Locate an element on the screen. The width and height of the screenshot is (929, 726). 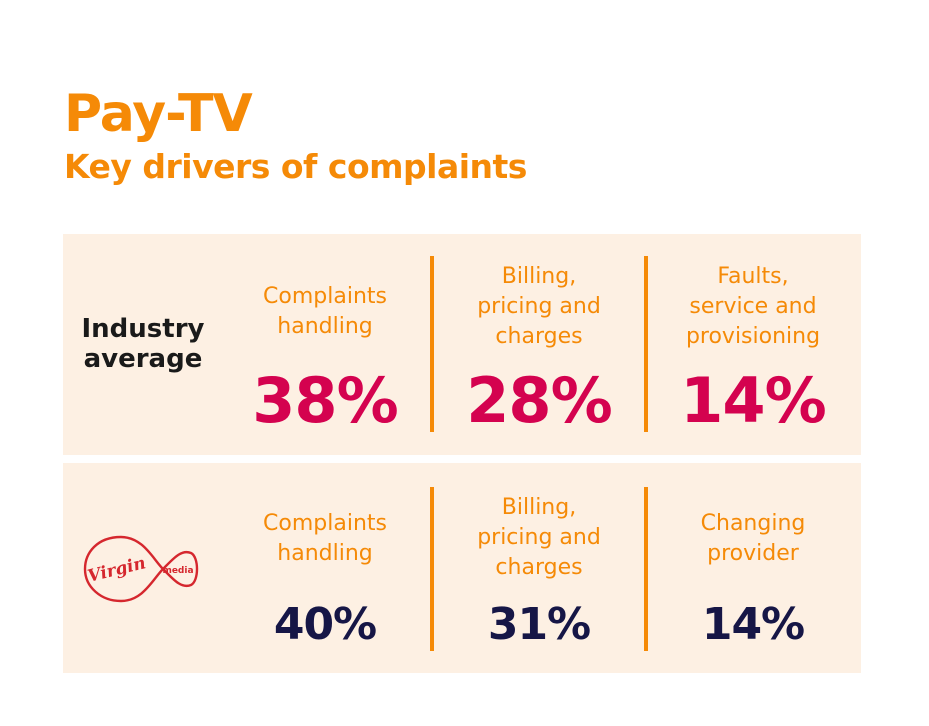
virgin-media-logo: Virgin media is located at coordinates (141, 569).